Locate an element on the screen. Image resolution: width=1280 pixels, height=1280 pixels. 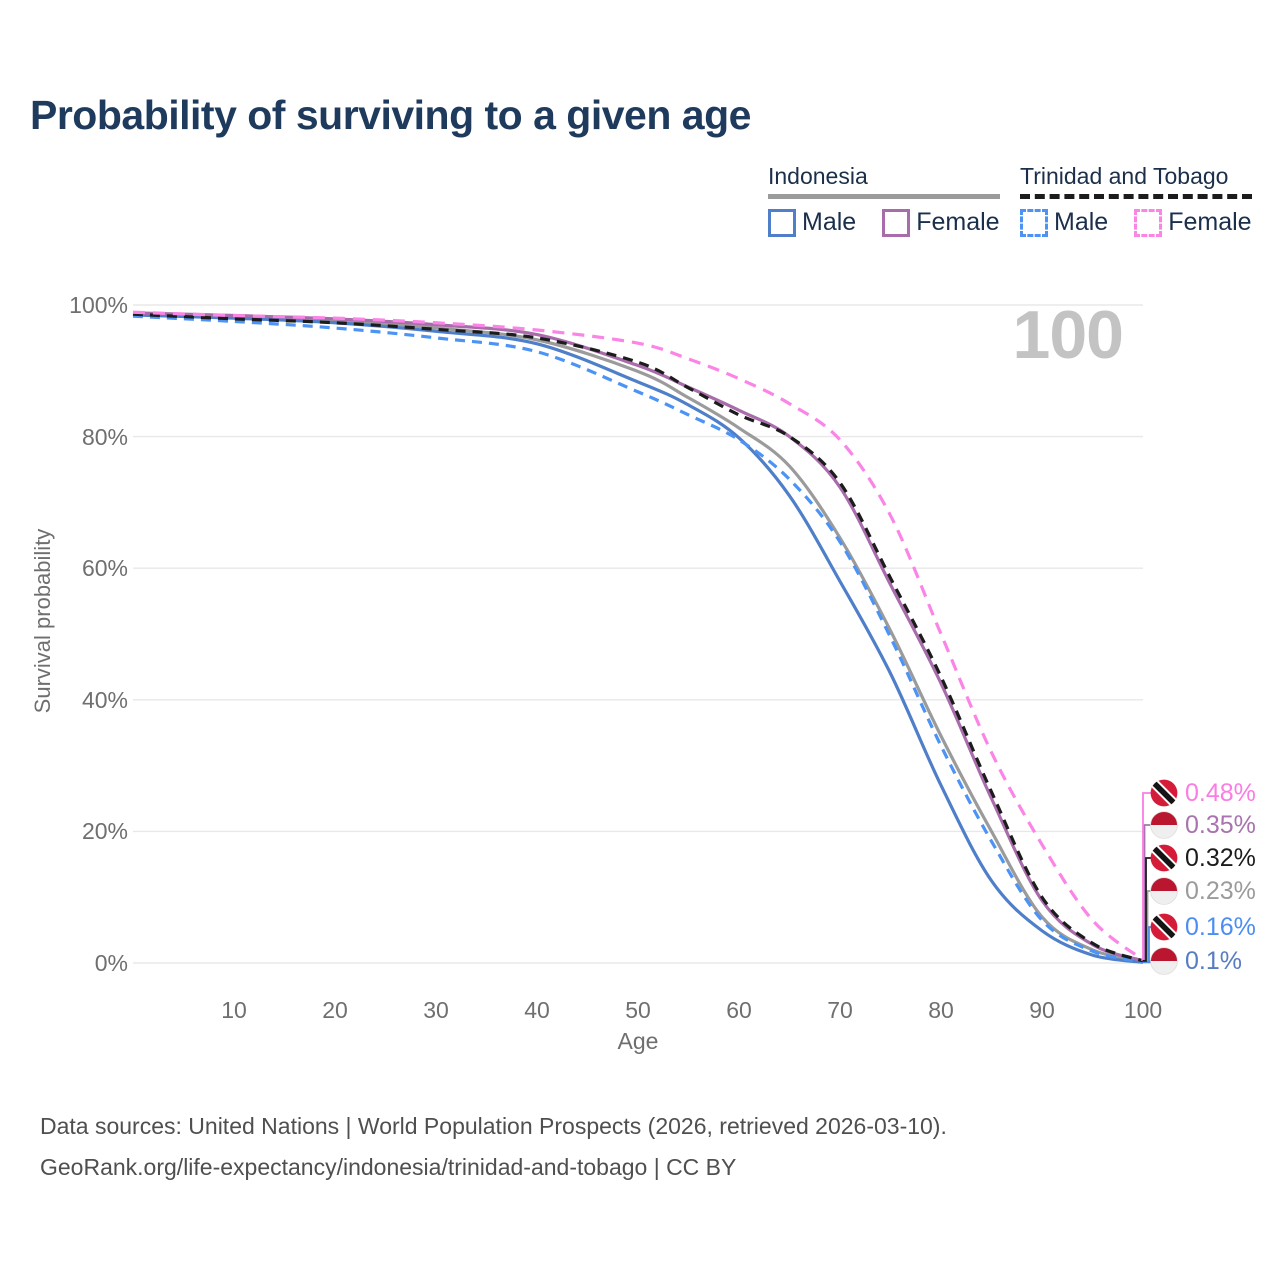
x-tick-40: 40 is located at coordinates (537, 1010).